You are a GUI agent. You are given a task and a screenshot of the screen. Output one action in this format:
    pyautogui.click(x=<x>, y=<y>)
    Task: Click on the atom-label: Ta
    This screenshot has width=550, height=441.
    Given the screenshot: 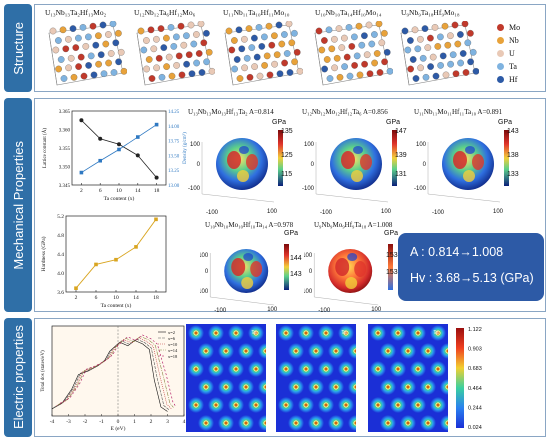 What is the action you would take?
    pyautogui.click(x=254, y=333)
    